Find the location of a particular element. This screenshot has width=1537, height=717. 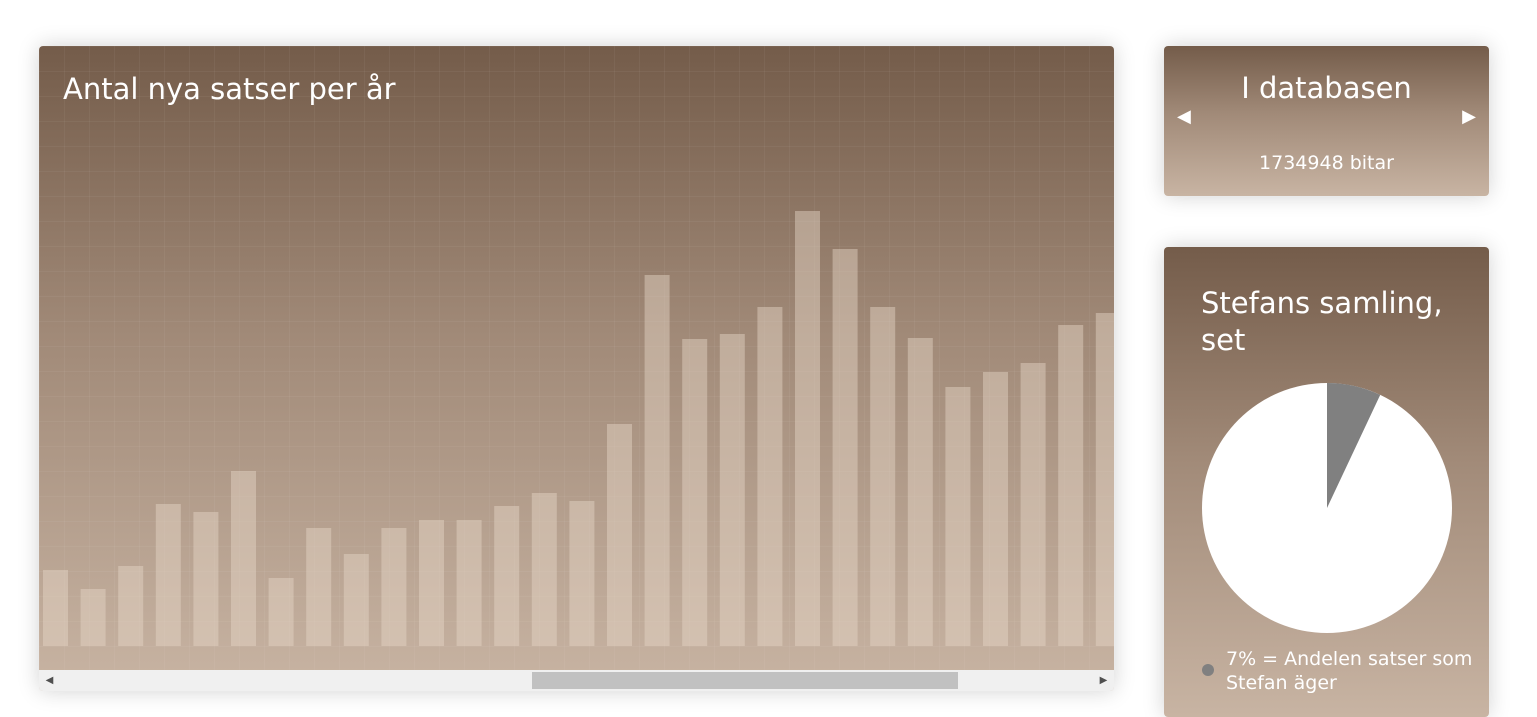

pie-chart is located at coordinates (1327, 508).